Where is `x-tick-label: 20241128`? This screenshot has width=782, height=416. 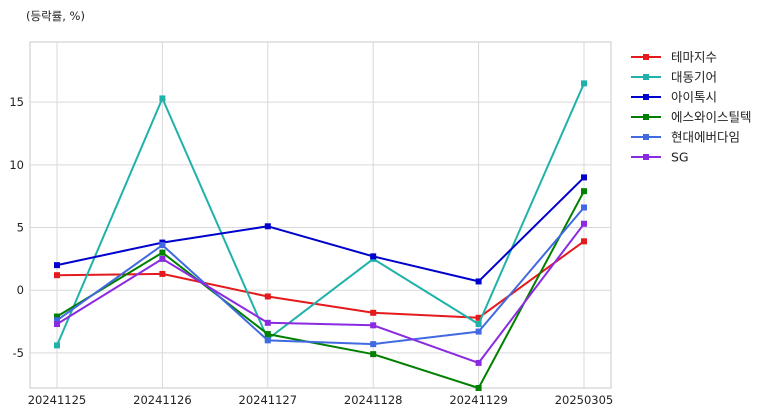 x-tick-label: 20241128 is located at coordinates (373, 400).